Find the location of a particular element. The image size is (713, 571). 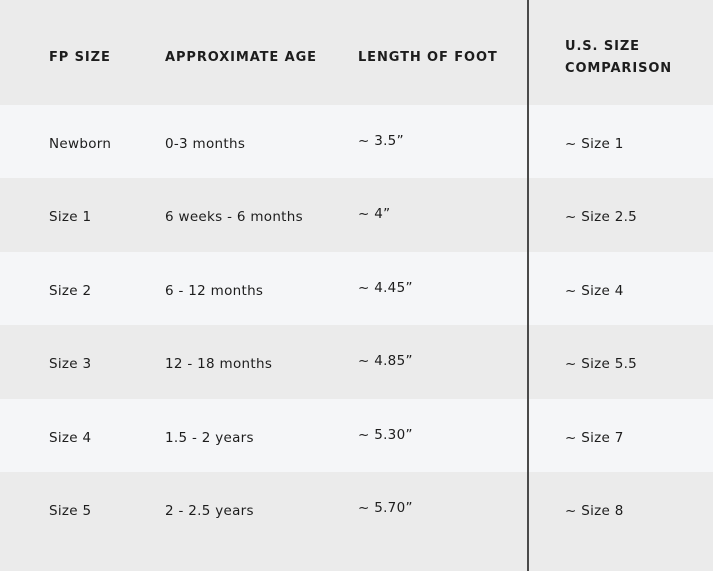

cell-approximate-age: 2 - 2.5 years is located at coordinates (209, 511).